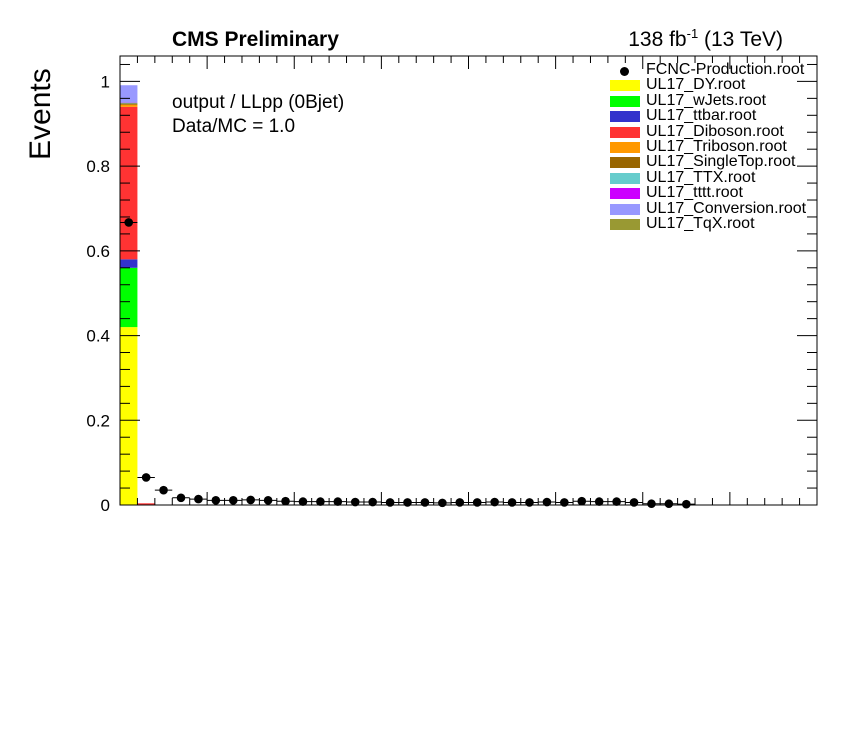 The width and height of the screenshot is (861, 752). I want to click on legend-entry: UL17_Diboson.root, so click(730, 131).